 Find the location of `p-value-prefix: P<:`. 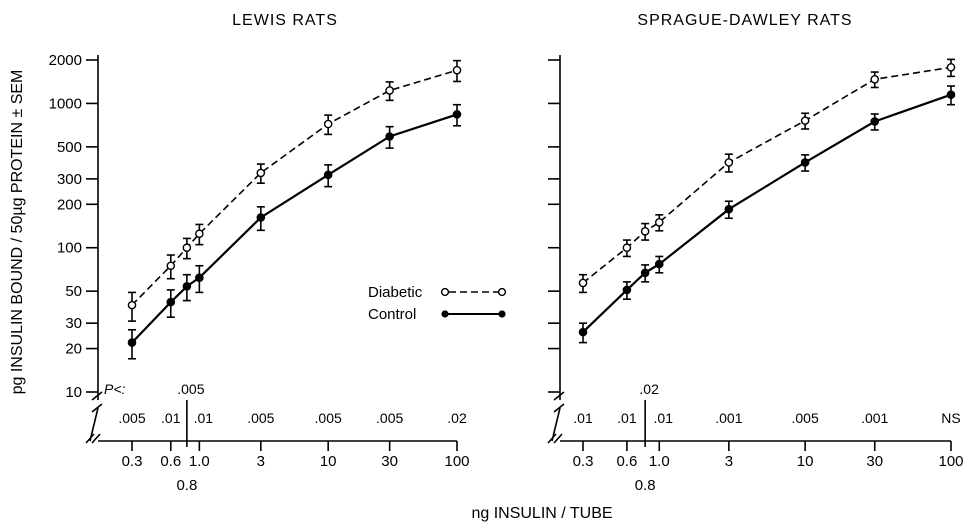

p-value-prefix: P<: is located at coordinates (115, 389).